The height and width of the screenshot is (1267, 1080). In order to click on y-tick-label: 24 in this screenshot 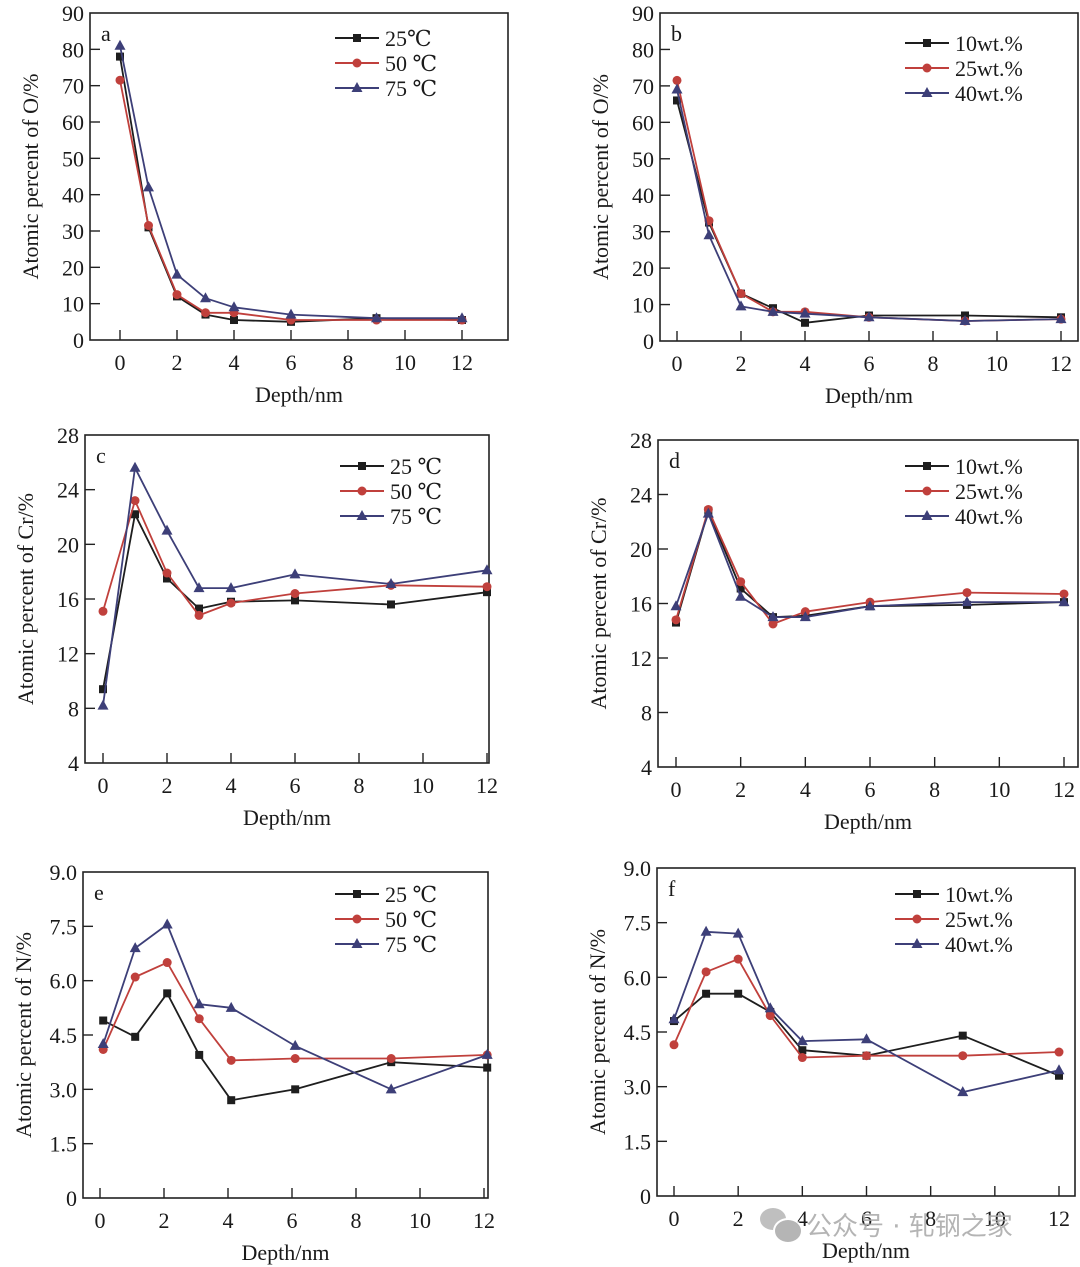, I will do `click(68, 490)`.